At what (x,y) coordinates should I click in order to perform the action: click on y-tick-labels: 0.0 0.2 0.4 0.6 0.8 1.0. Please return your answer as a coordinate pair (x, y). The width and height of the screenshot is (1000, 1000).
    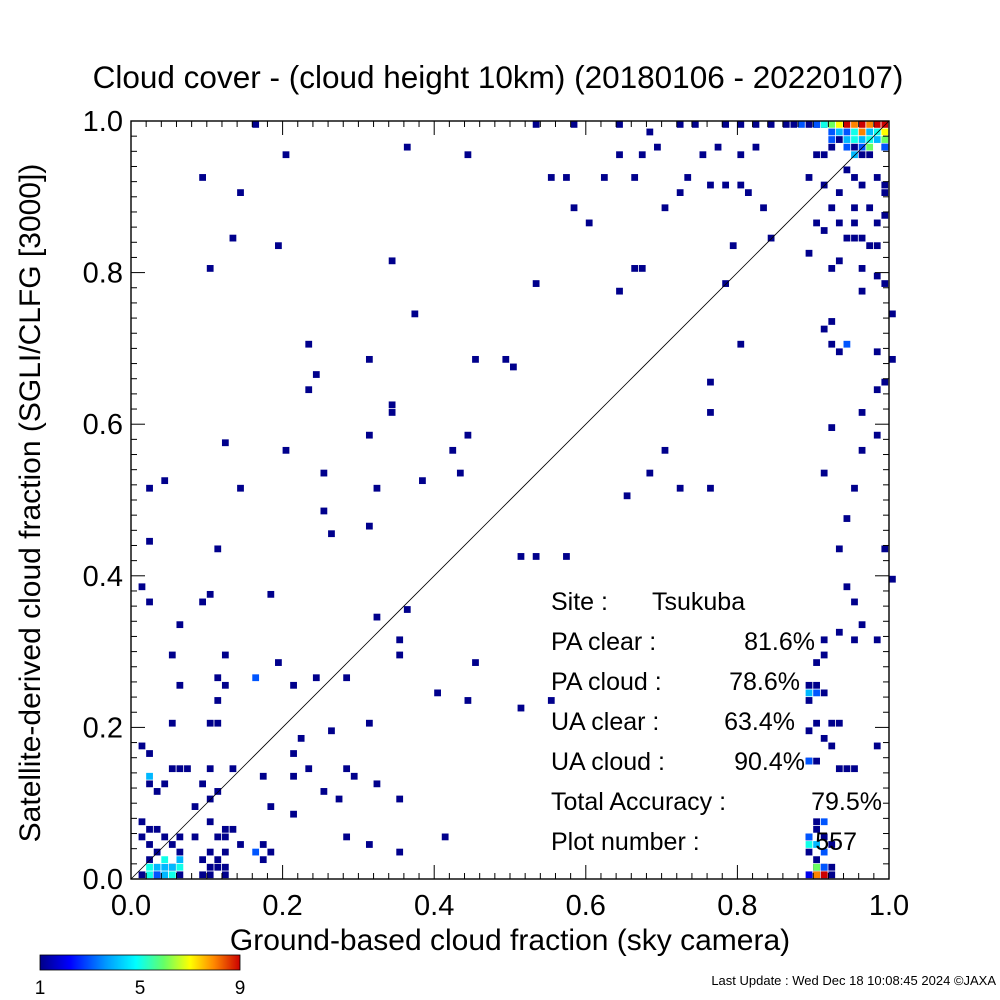
    Looking at the image, I should click on (103, 501).